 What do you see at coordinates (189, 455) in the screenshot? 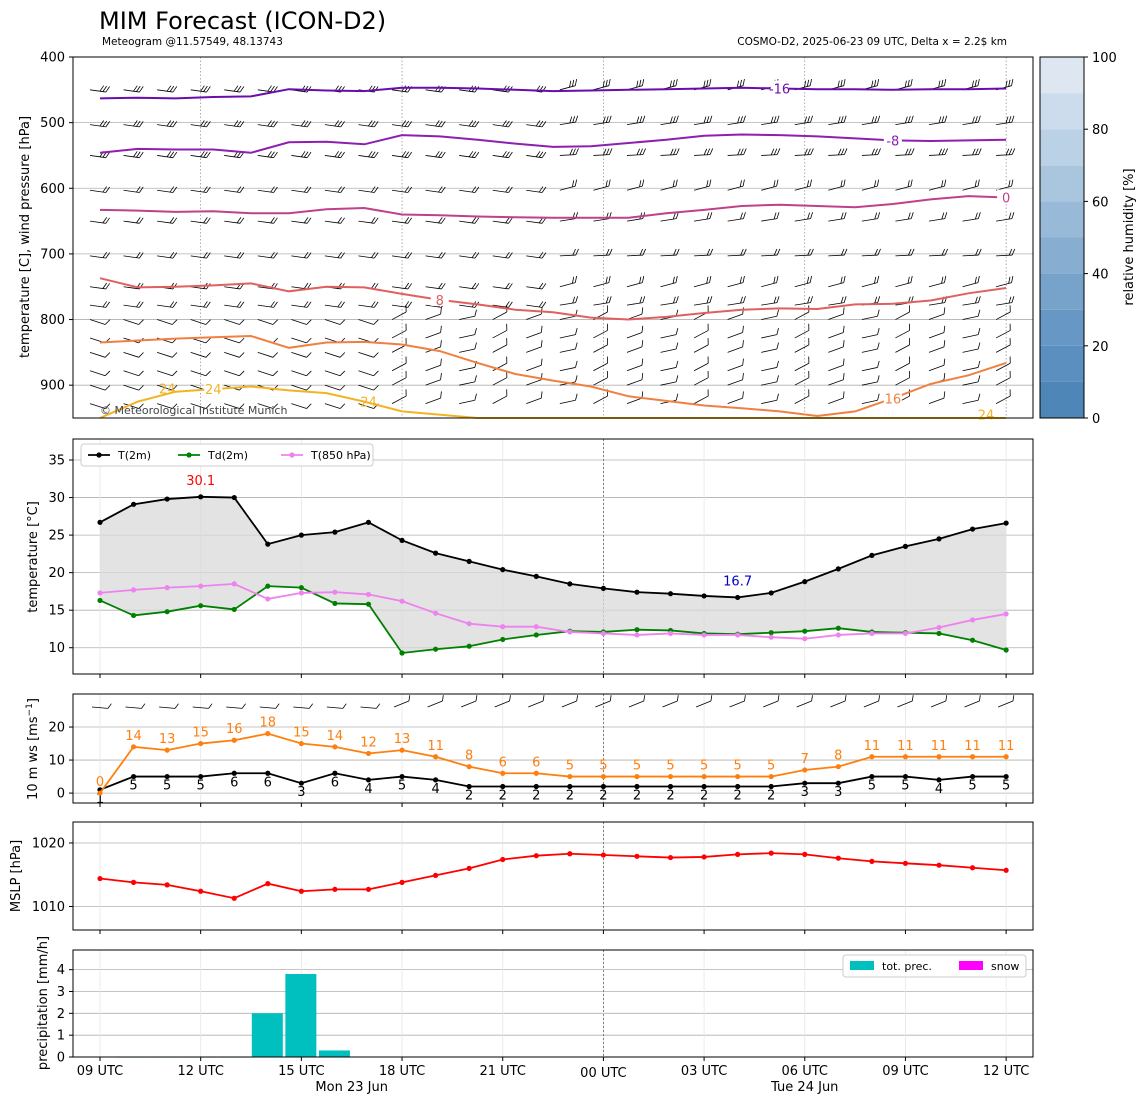
I see `legend-marker` at bounding box center [189, 455].